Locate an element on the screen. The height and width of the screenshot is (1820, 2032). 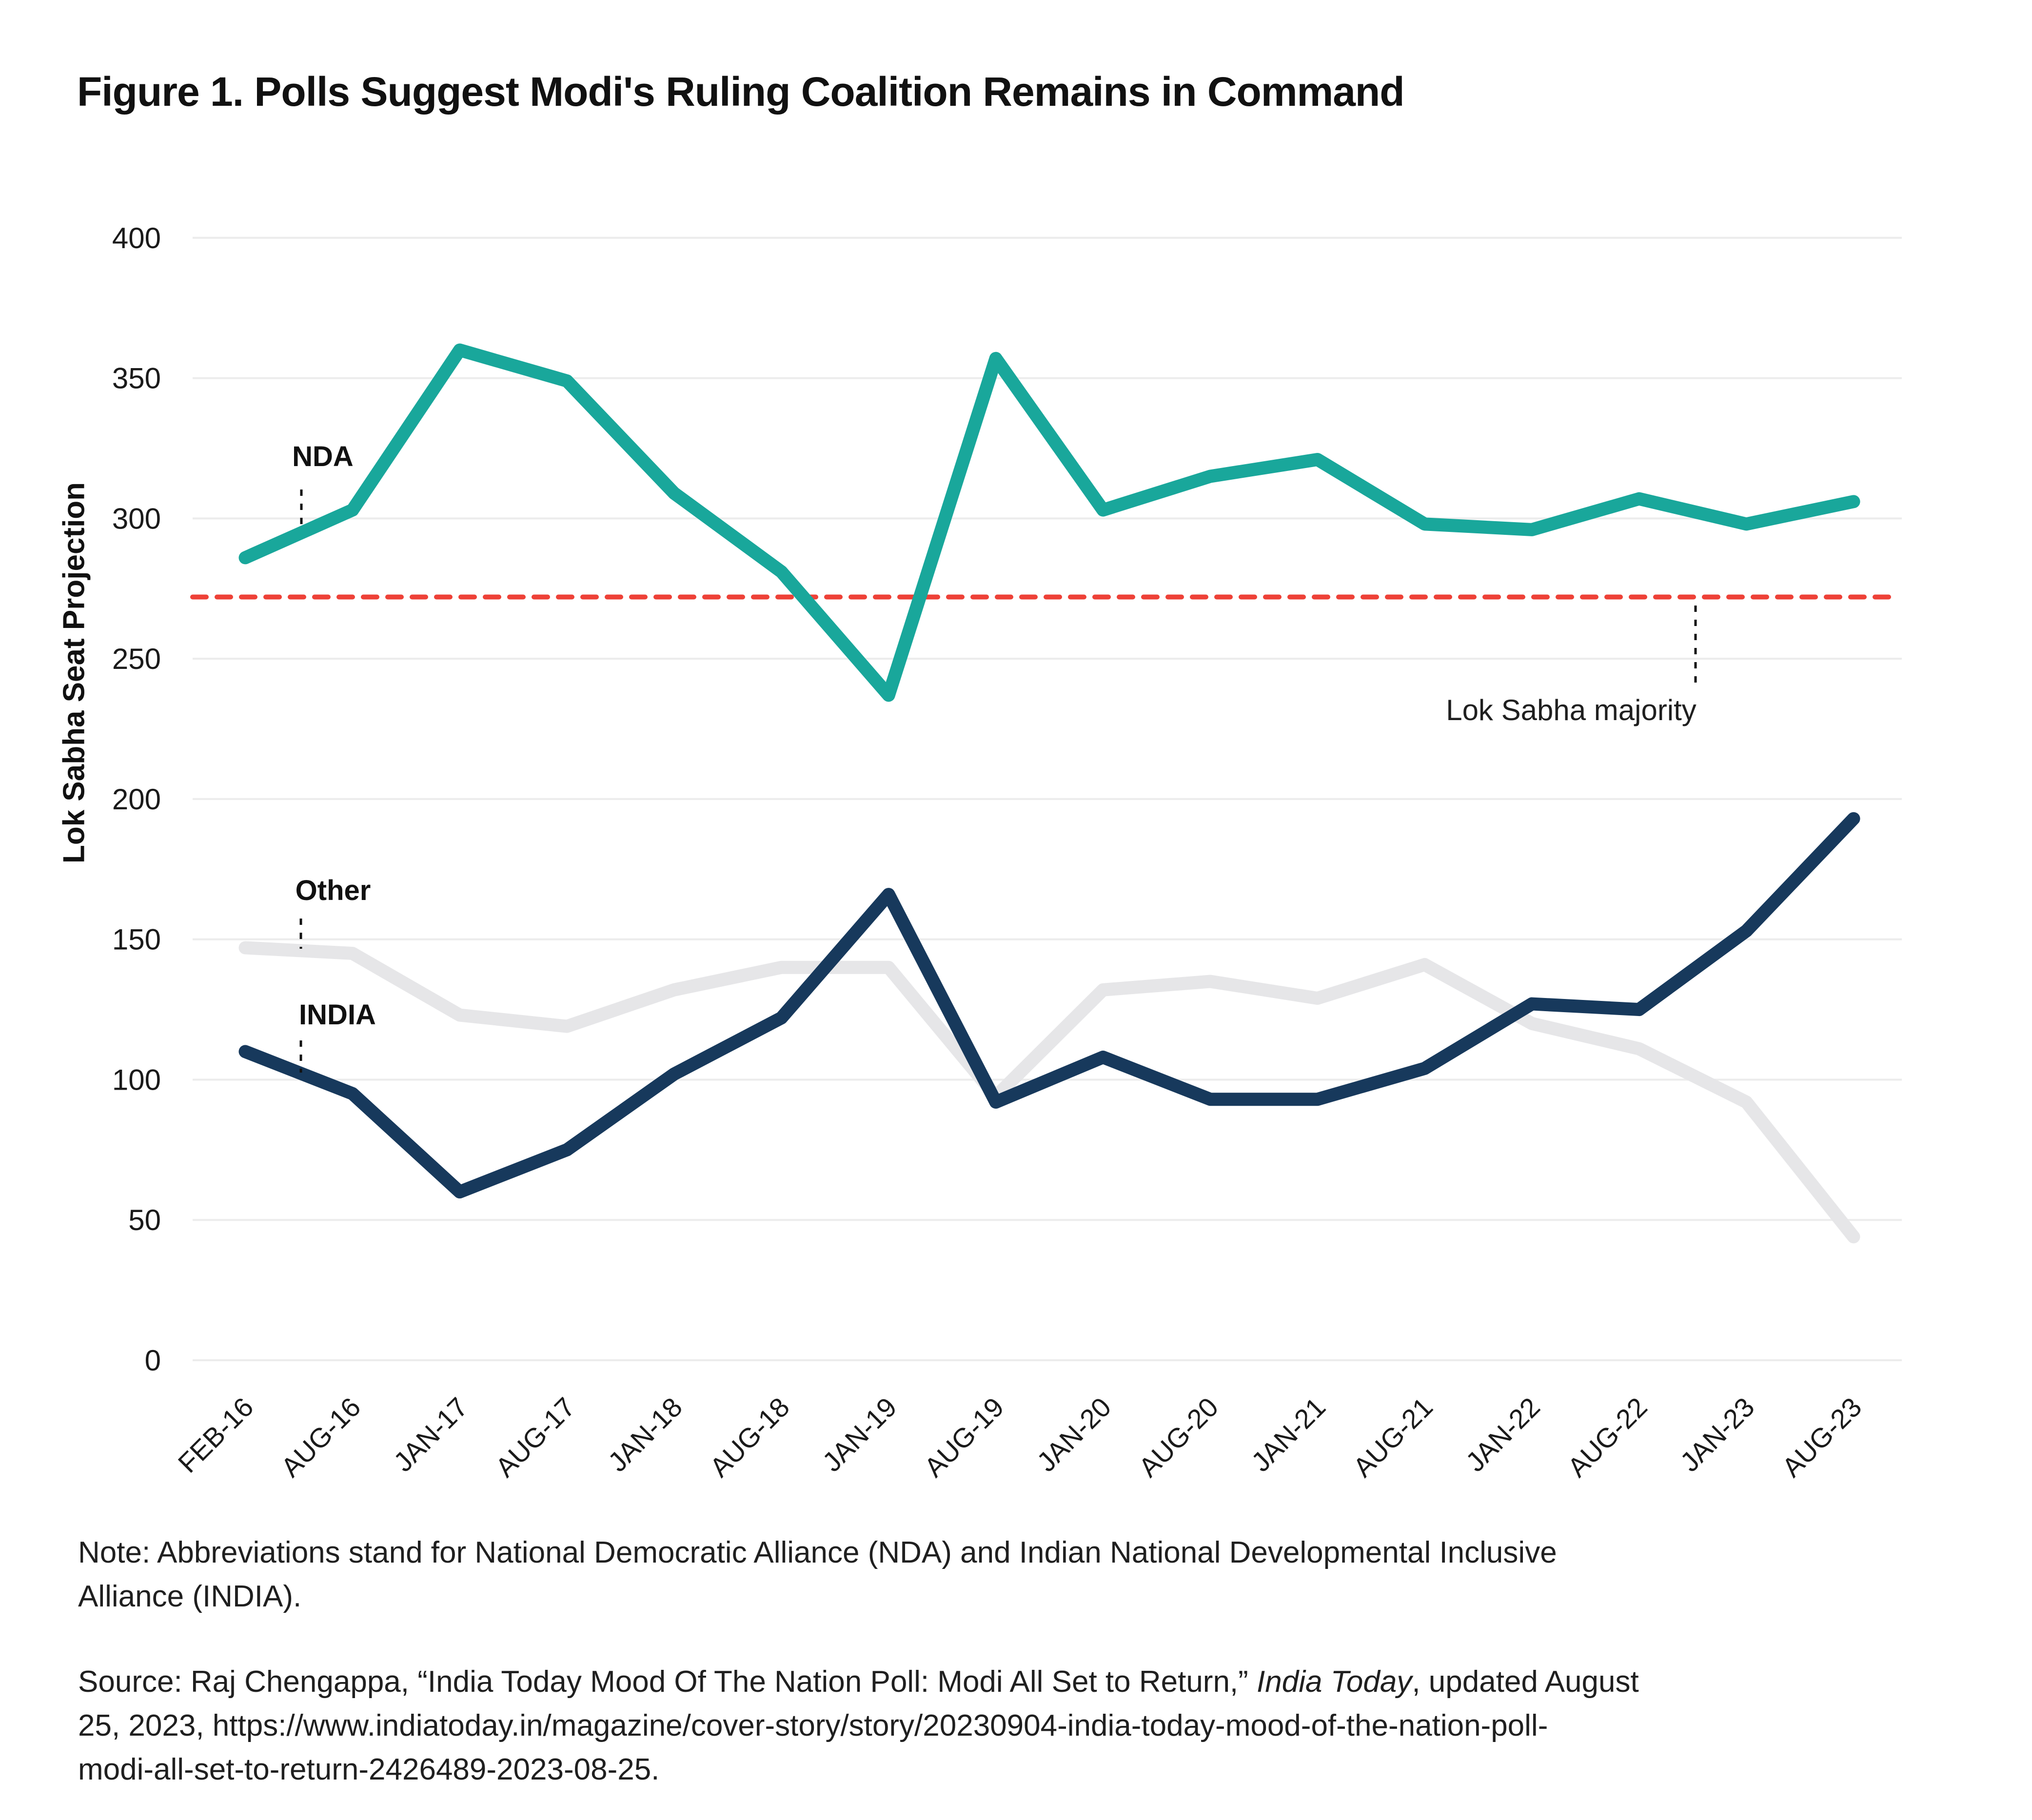
x-tick-label: AUG-21 is located at coordinates (1393, 1437).